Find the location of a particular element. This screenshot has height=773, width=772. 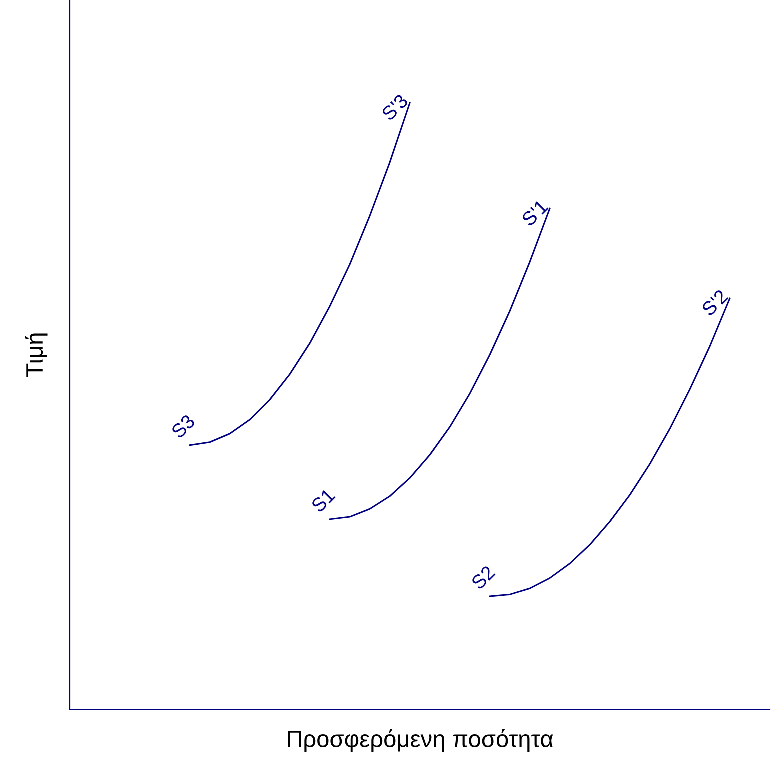

annotation: S'1 is located at coordinates (534, 213).